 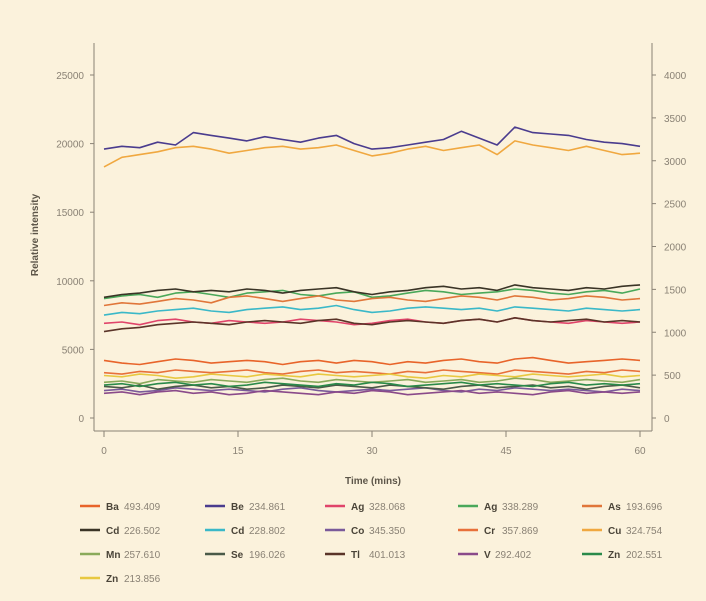 I want to click on y-tick-label: 5000, so click(x=73, y=350).